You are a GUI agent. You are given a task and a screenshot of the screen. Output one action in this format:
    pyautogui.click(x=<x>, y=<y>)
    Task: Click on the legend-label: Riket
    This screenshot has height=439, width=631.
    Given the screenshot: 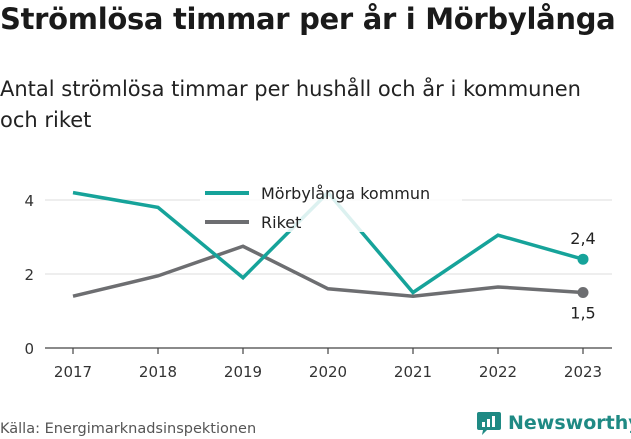 What is the action you would take?
    pyautogui.click(x=281, y=222)
    